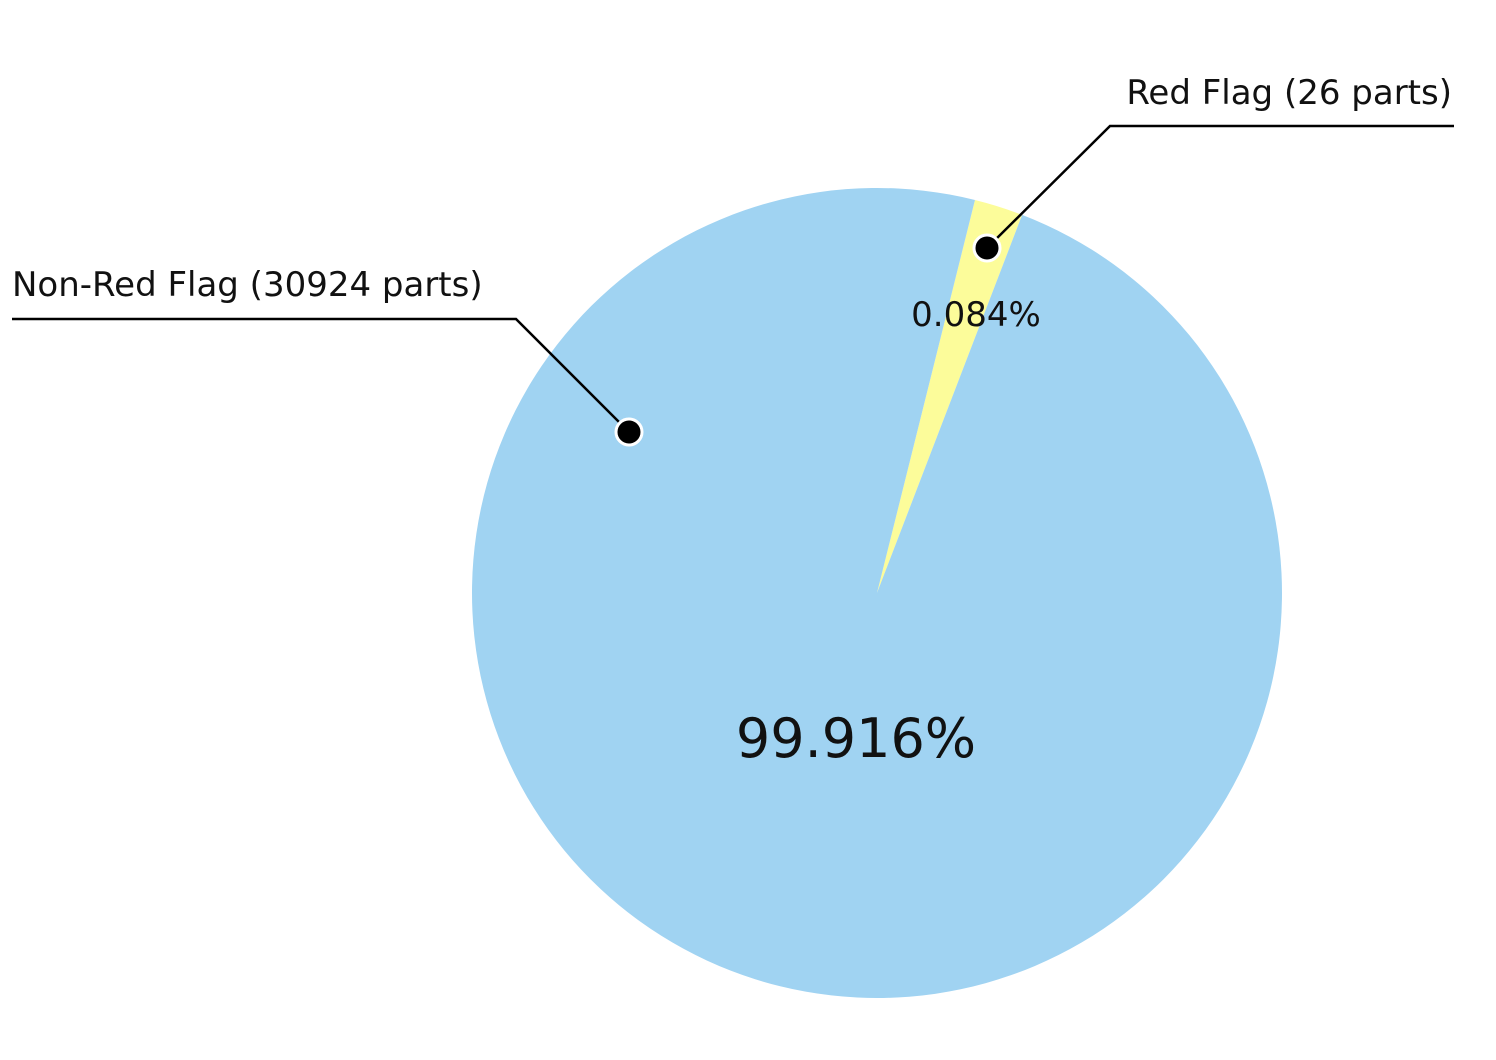  What do you see at coordinates (321, 375) in the screenshot?
I see `leader-line-non-red-flag` at bounding box center [321, 375].